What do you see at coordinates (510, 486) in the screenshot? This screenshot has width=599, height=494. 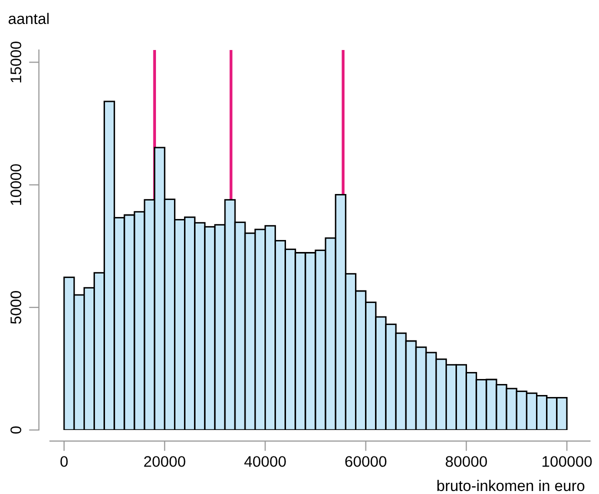 I see `x-axis-title: bruto-inkomen in euro` at bounding box center [510, 486].